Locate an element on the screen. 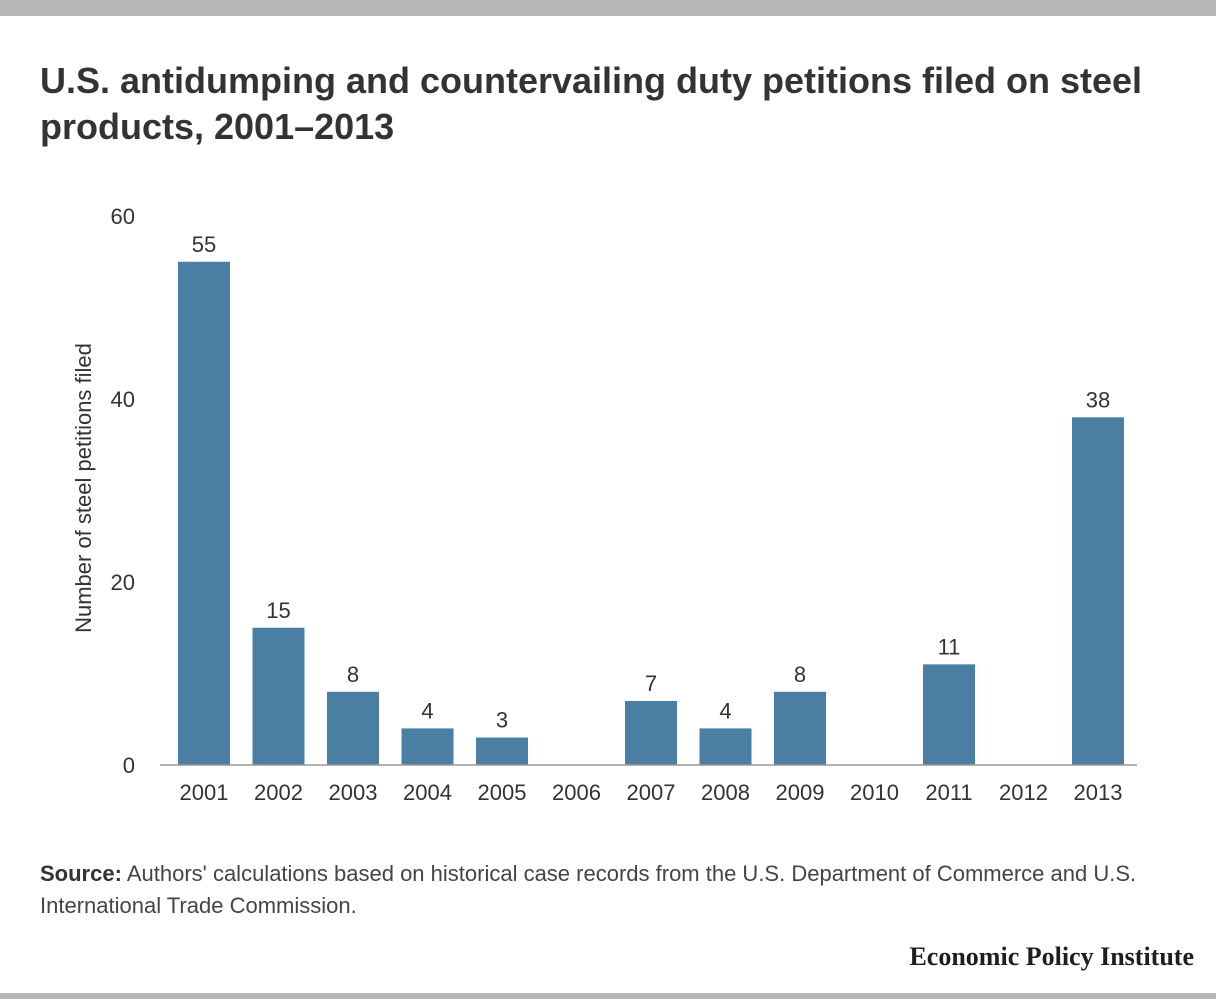 Image resolution: width=1216 pixels, height=999 pixels. data-label-2009: 8 is located at coordinates (800, 674).